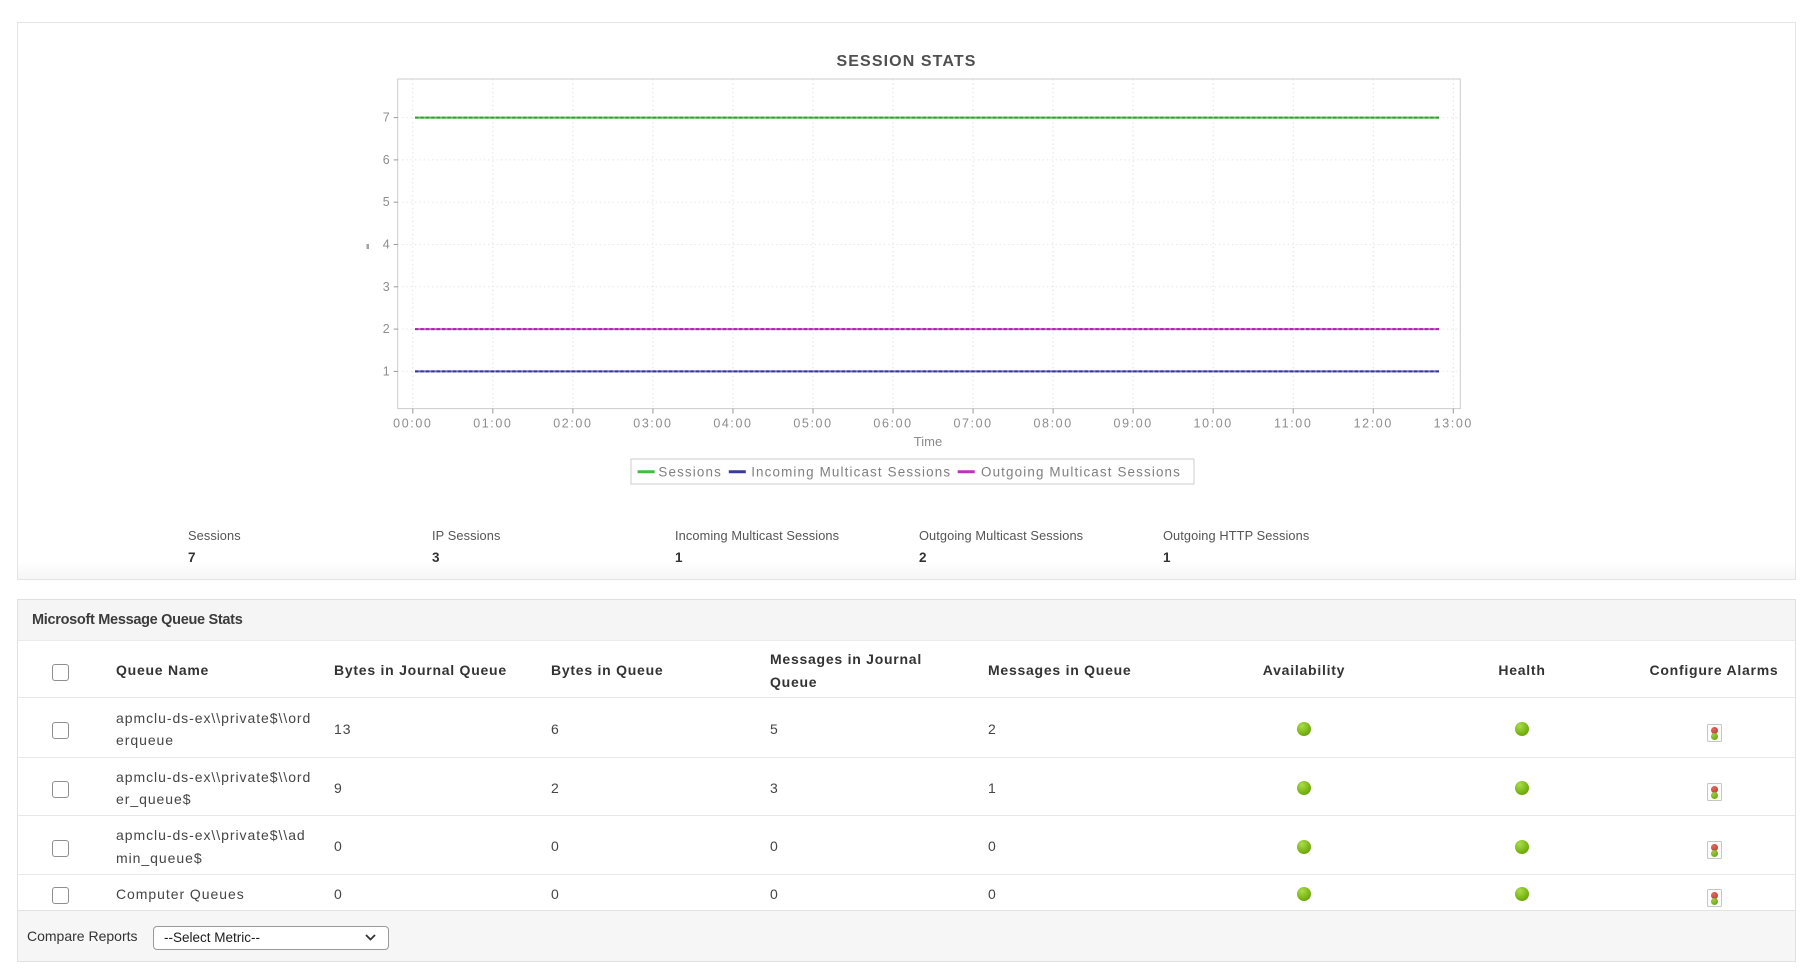  Describe the element at coordinates (652, 424) in the screenshot. I see `svg-text: 03:00` at that location.